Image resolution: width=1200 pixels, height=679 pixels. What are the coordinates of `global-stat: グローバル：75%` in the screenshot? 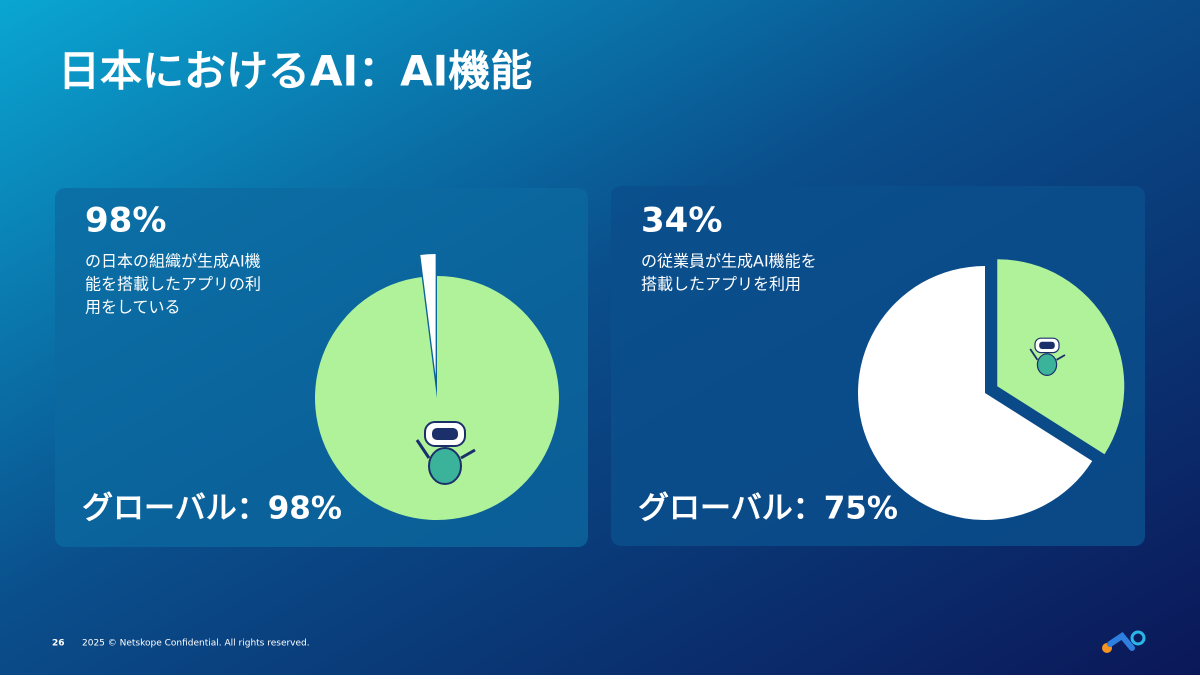 It's located at (768, 509).